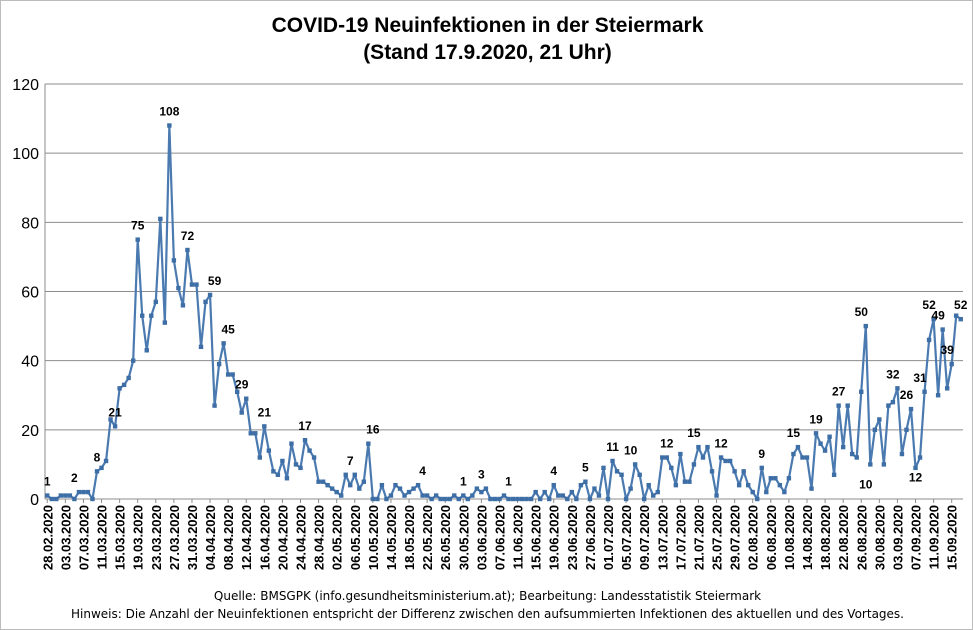  Describe the element at coordinates (680, 537) in the screenshot. I see `x-tick-label: 17.07.2020` at that location.